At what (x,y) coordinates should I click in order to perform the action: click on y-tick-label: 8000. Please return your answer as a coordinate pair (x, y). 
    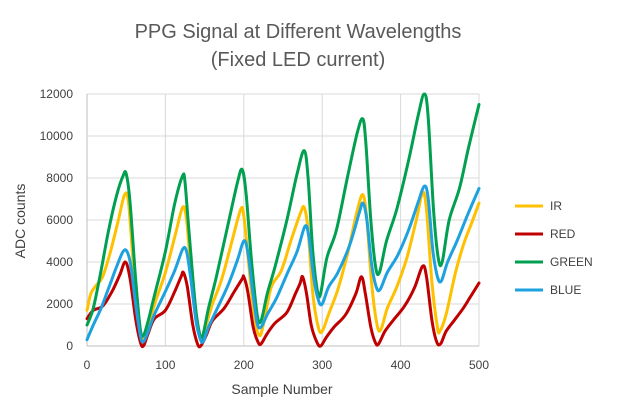
    Looking at the image, I should click on (59, 178).